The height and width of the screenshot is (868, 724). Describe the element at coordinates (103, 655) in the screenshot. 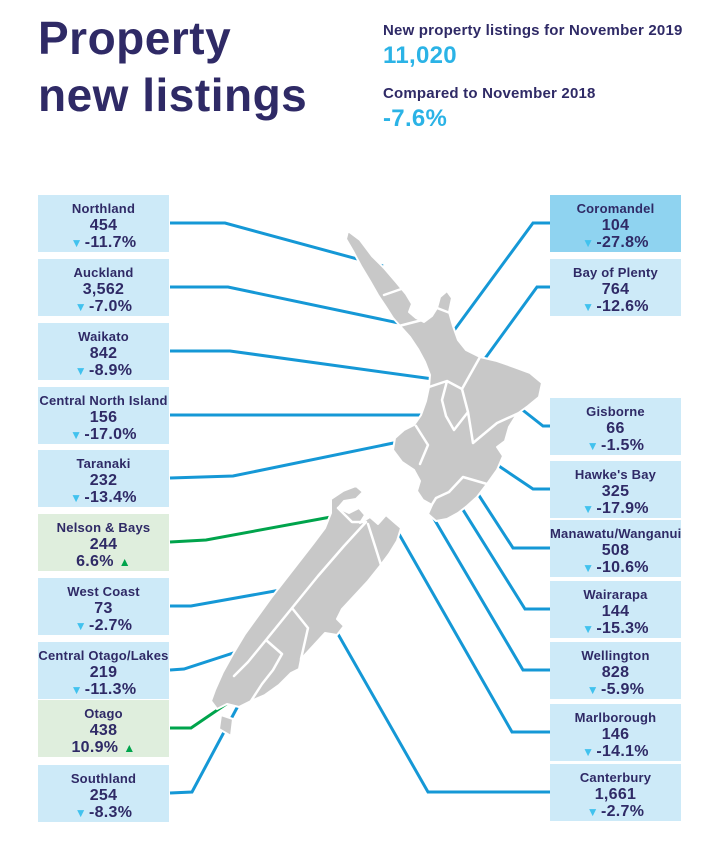

I see `region-name: Central Otago/Lakes` at that location.